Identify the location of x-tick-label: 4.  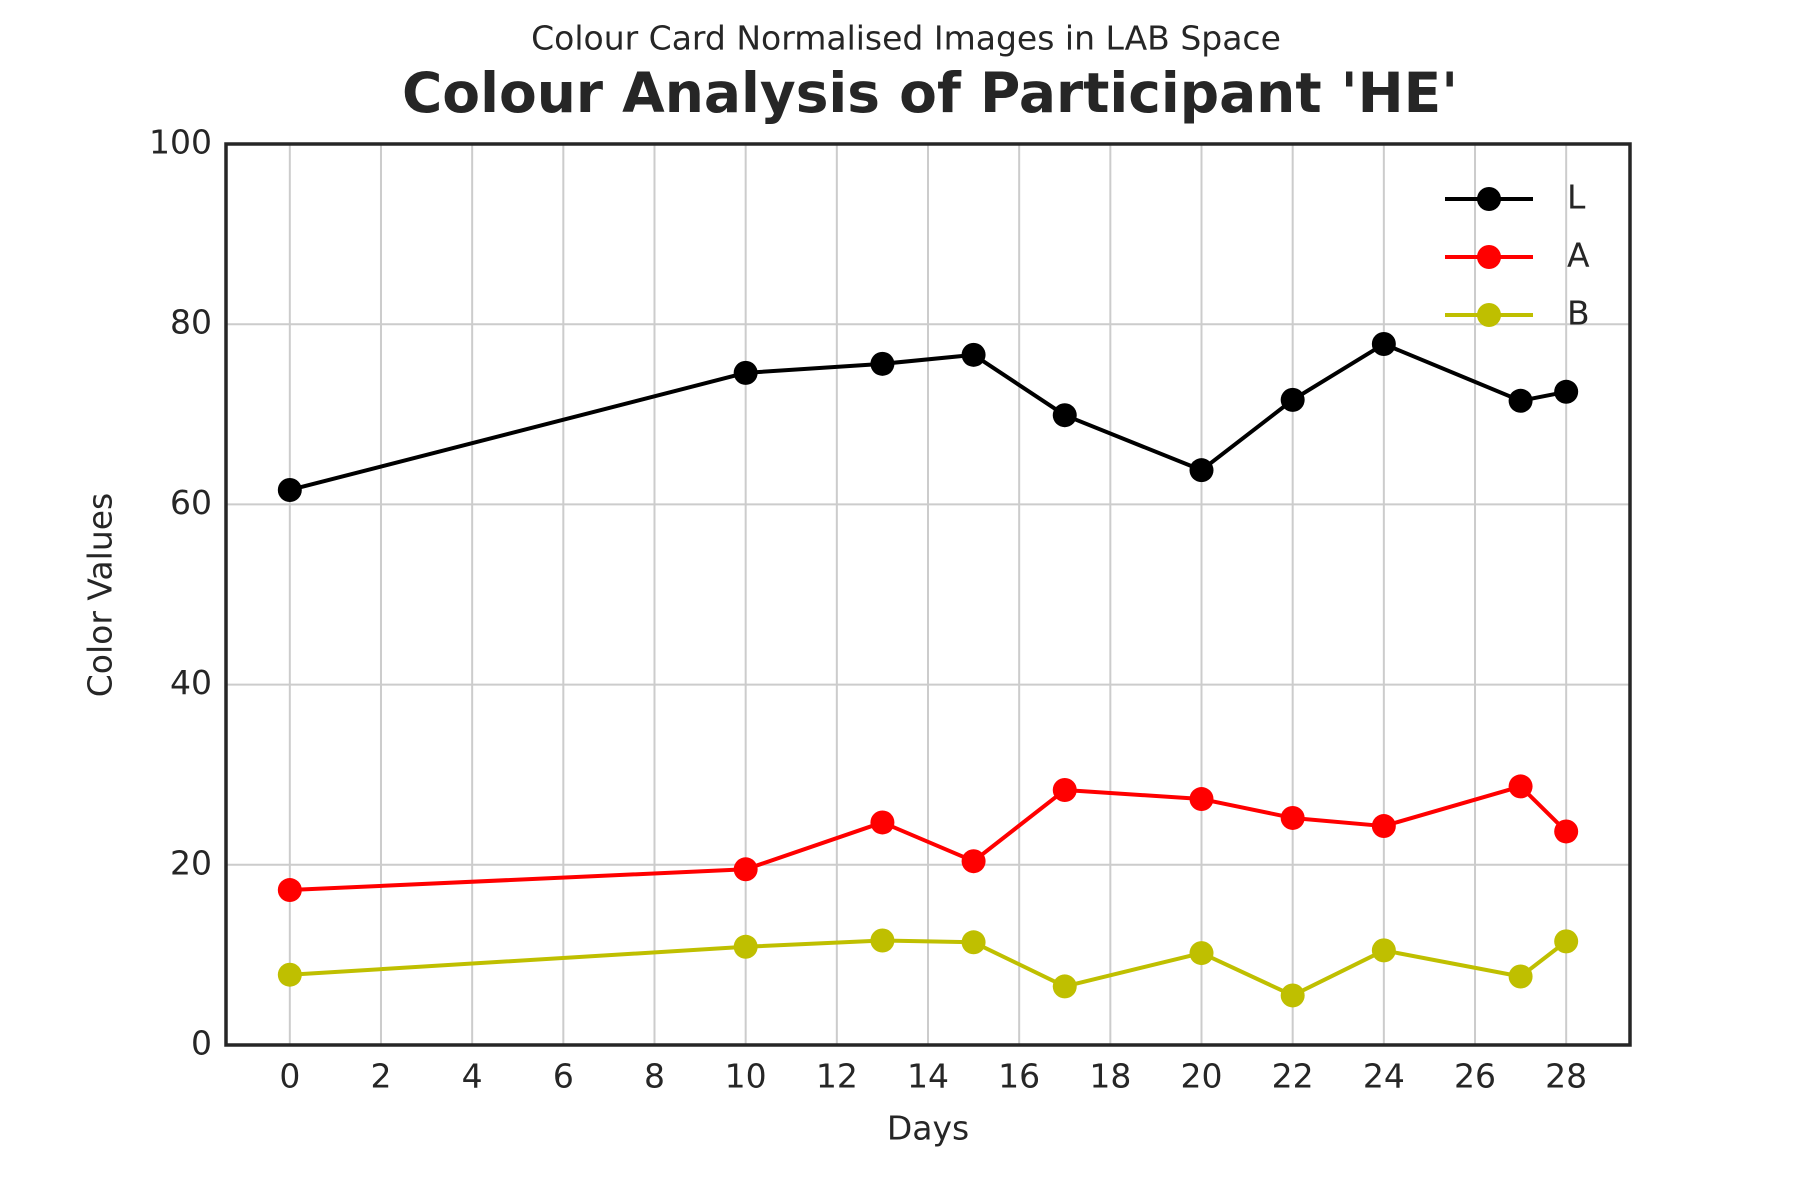
(472, 1076).